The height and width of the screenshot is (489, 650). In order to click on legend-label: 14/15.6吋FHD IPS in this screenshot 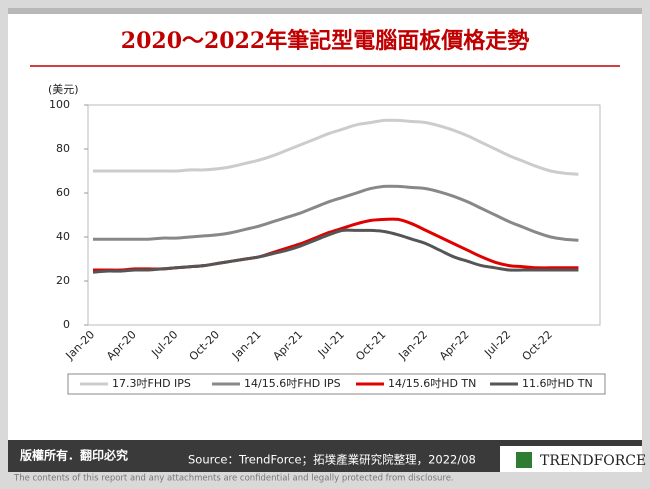, I will do `click(292, 383)`.